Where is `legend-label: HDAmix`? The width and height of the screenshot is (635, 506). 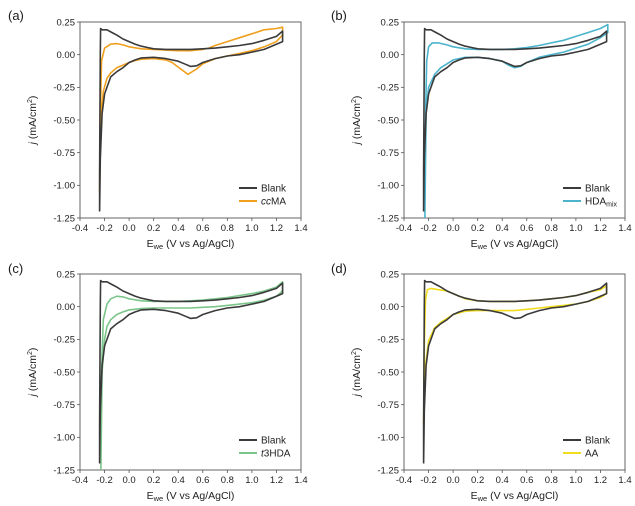 legend-label: HDAmix is located at coordinates (601, 203).